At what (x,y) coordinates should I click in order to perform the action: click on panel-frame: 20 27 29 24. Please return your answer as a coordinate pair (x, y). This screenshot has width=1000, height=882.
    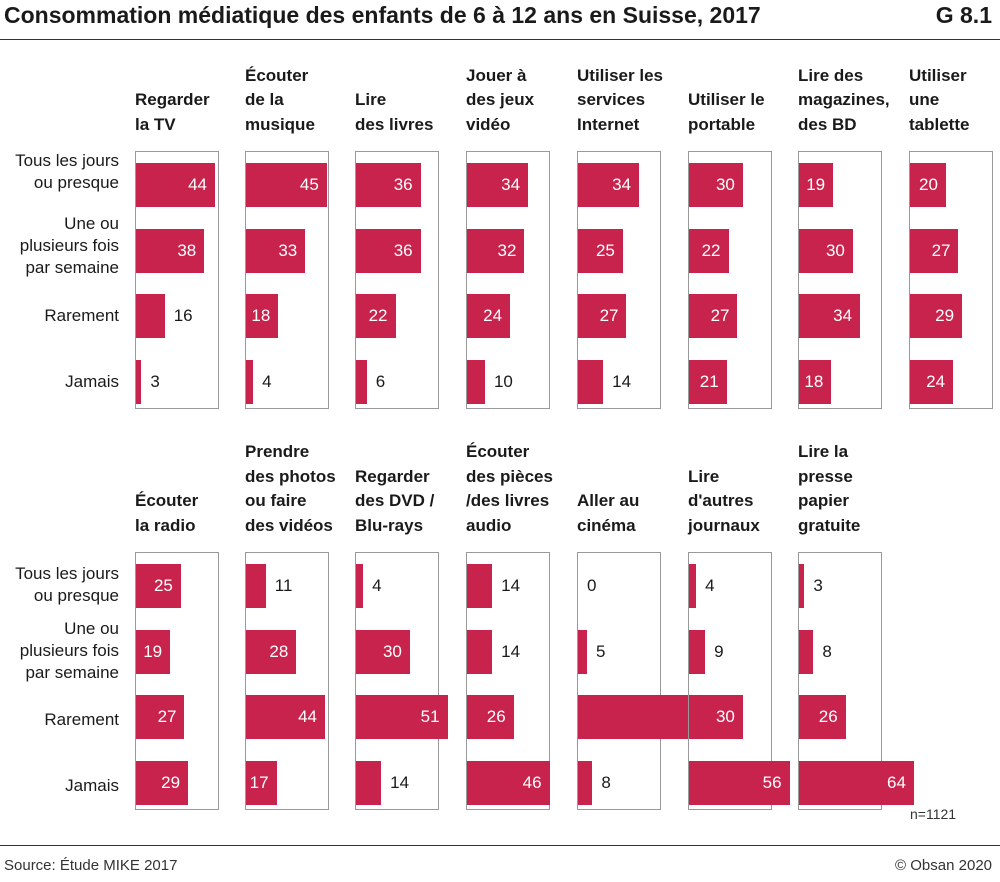
    Looking at the image, I should click on (951, 280).